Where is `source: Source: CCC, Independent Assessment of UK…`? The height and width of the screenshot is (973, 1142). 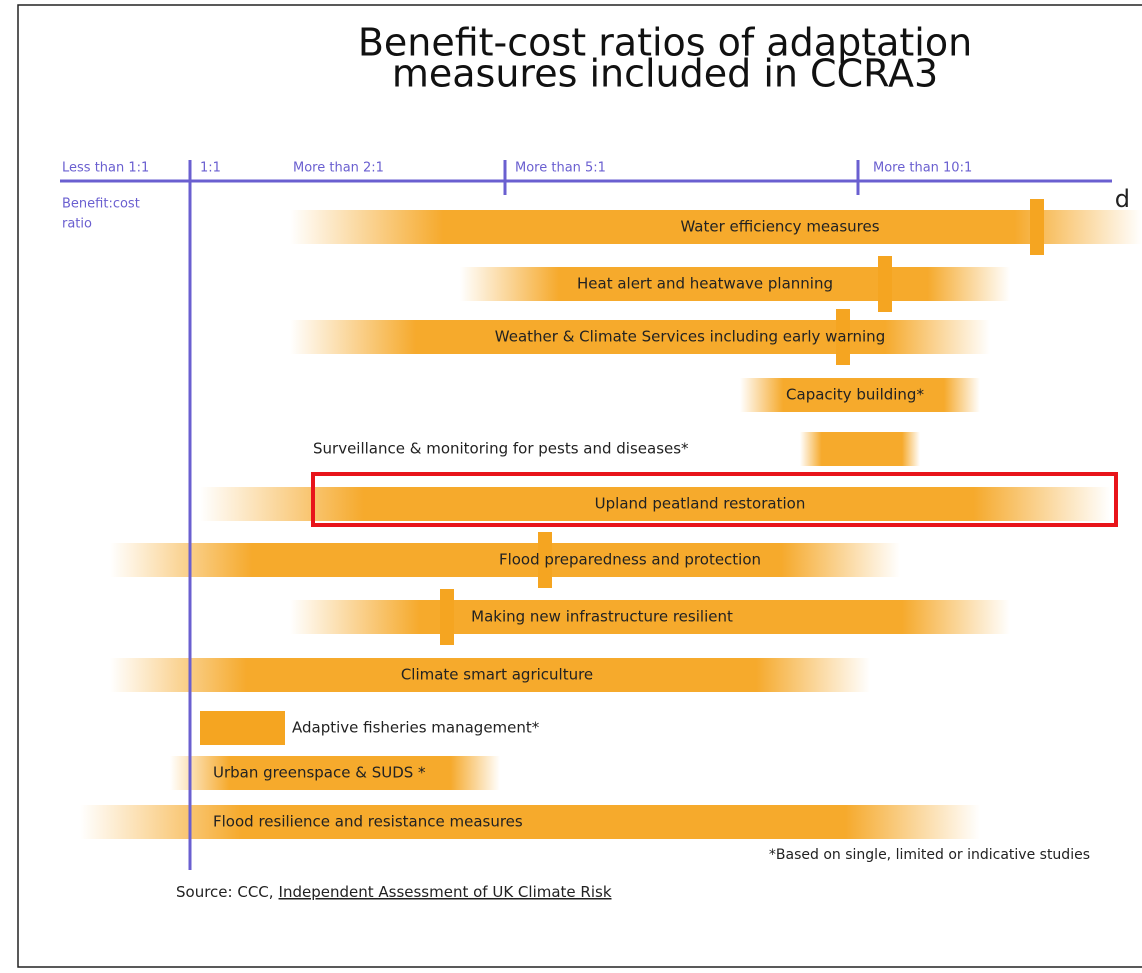 source: Source: CCC, Independent Assessment of UK… is located at coordinates (394, 892).